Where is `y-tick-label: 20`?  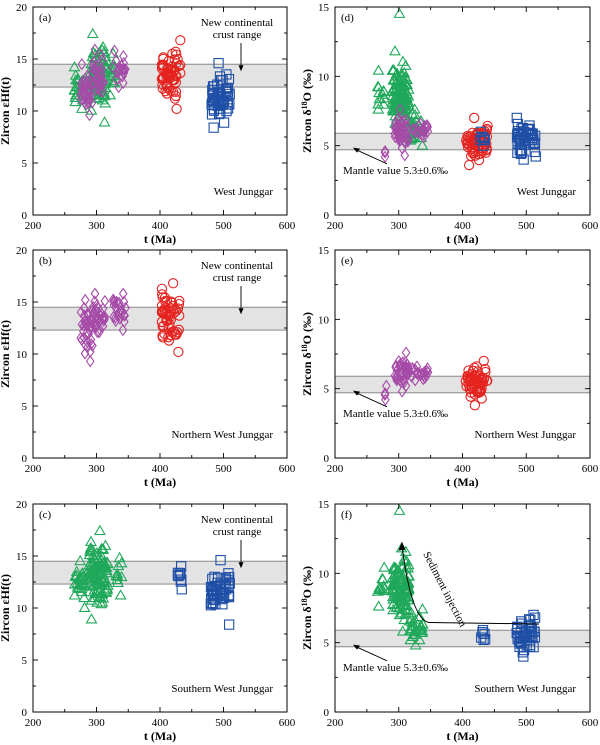 y-tick-label: 20 is located at coordinates (22, 251).